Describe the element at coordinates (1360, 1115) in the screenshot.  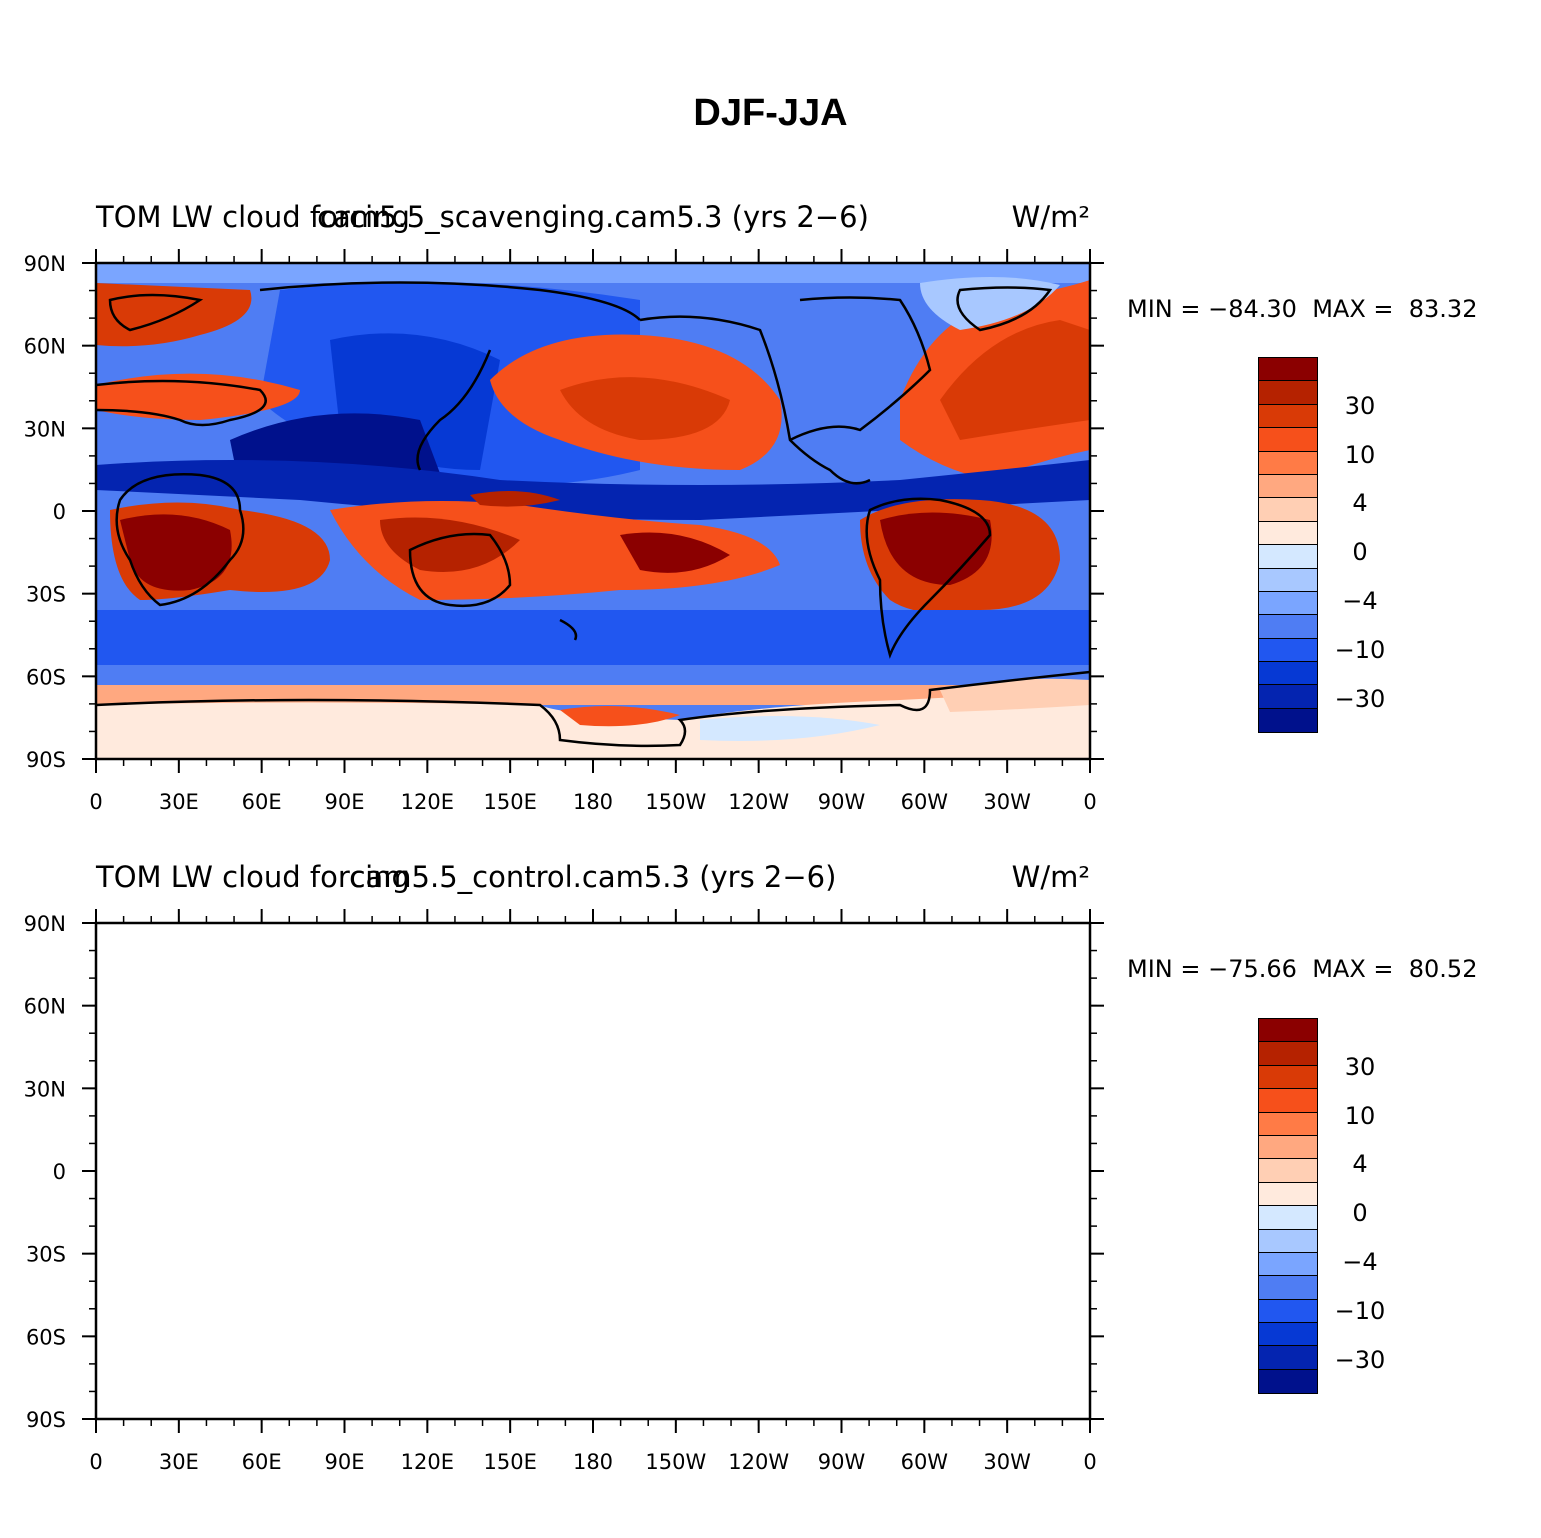
I see `colorbar-tick-label: 10` at that location.